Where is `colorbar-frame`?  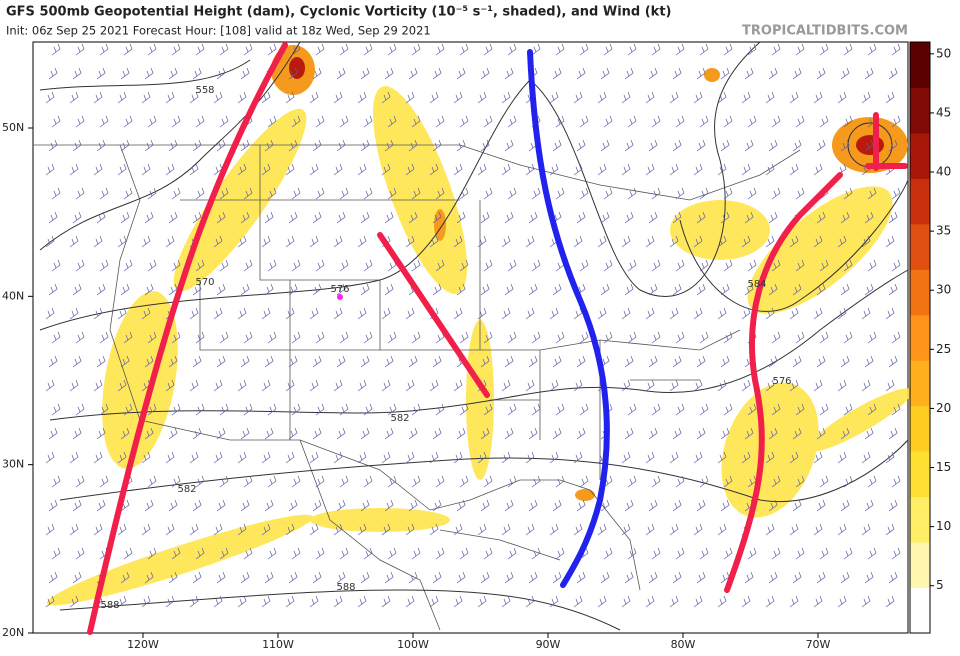 colorbar-frame is located at coordinates (920, 337).